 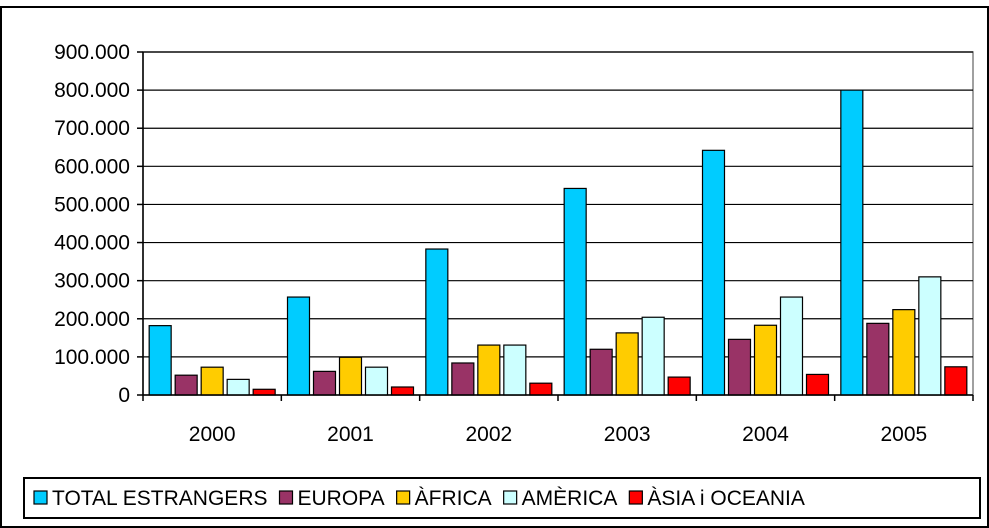 What do you see at coordinates (726, 498) in the screenshot?
I see `legend-label: ÀSIA i OCEANIA` at bounding box center [726, 498].